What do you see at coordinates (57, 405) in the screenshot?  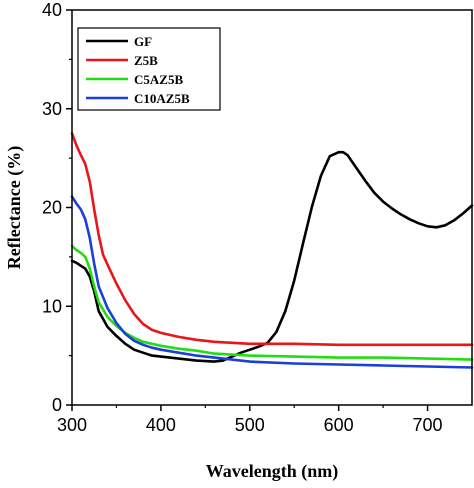 I see `y-tick-label: 0` at bounding box center [57, 405].